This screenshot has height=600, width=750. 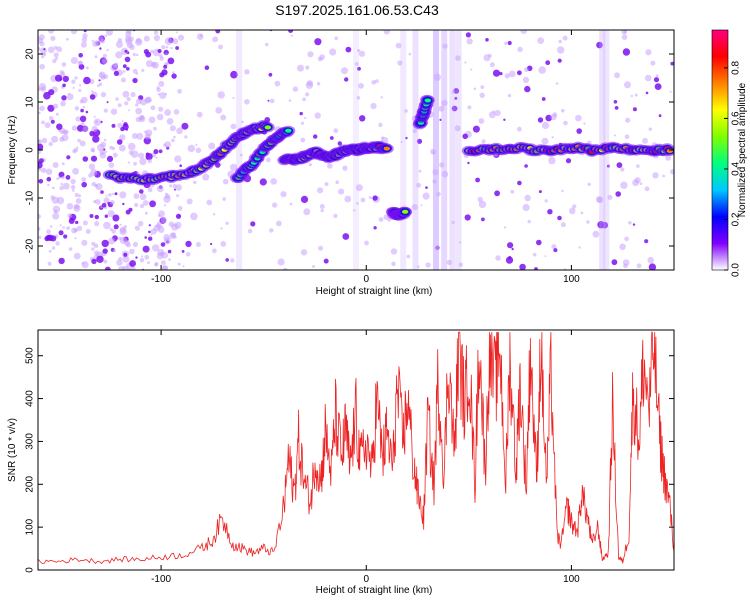 What do you see at coordinates (736, 68) in the screenshot?
I see `colorbar-tick-label: 0.8` at bounding box center [736, 68].